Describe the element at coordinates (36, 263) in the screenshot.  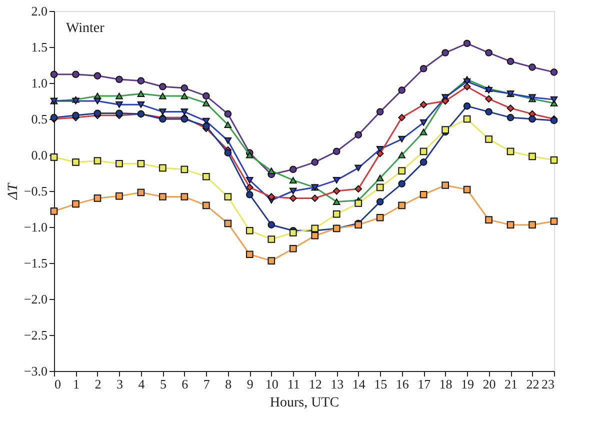
I see `y-tick-label: −1.5` at that location.